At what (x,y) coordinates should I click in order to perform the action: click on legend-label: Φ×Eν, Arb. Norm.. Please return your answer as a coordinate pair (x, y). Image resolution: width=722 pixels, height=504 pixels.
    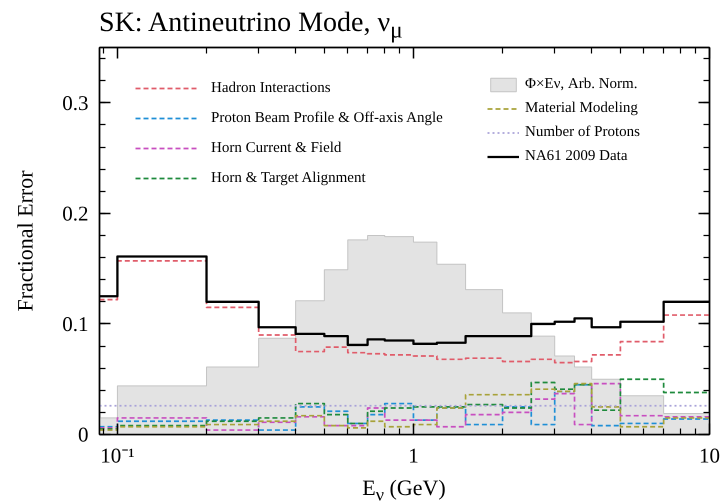
    Looking at the image, I should click on (581, 84).